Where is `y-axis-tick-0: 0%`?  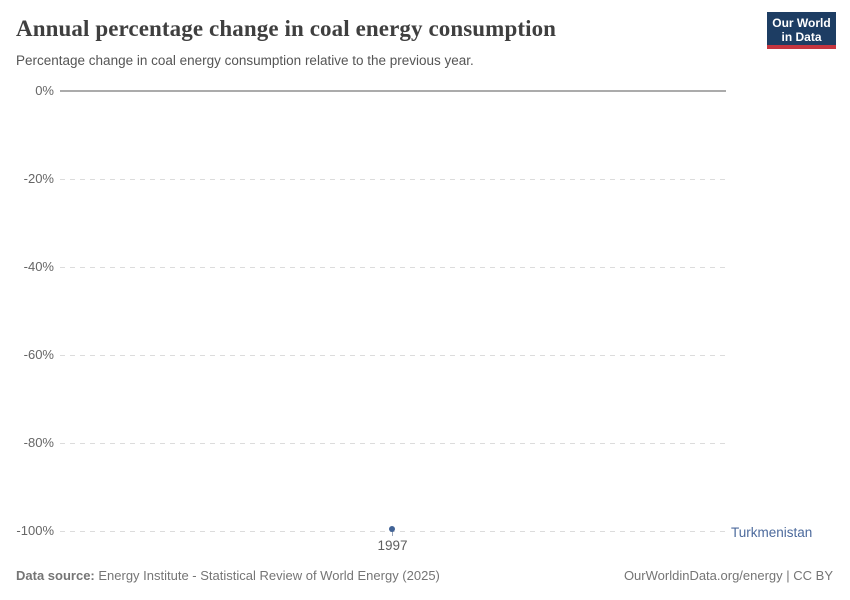
y-axis-tick-0: 0% is located at coordinates (44, 90).